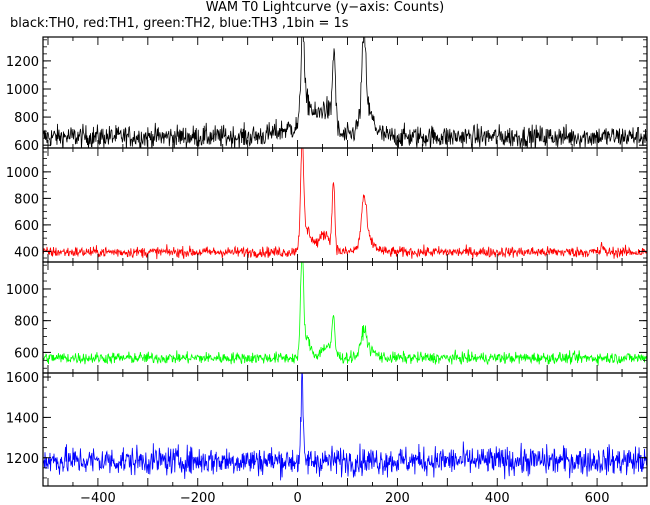  What do you see at coordinates (597, 498) in the screenshot?
I see `x-tick-label: 600` at bounding box center [597, 498].